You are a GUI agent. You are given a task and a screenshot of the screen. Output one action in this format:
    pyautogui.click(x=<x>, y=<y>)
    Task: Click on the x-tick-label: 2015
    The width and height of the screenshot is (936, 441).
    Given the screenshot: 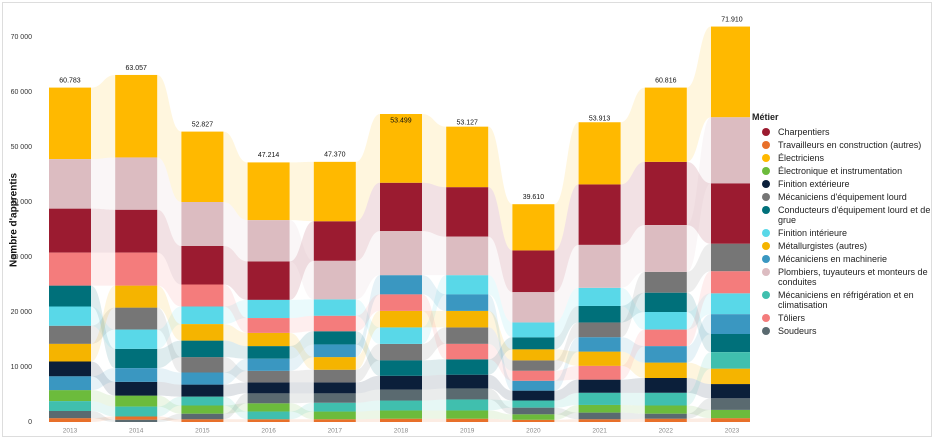 What is the action you would take?
    pyautogui.click(x=202, y=431)
    